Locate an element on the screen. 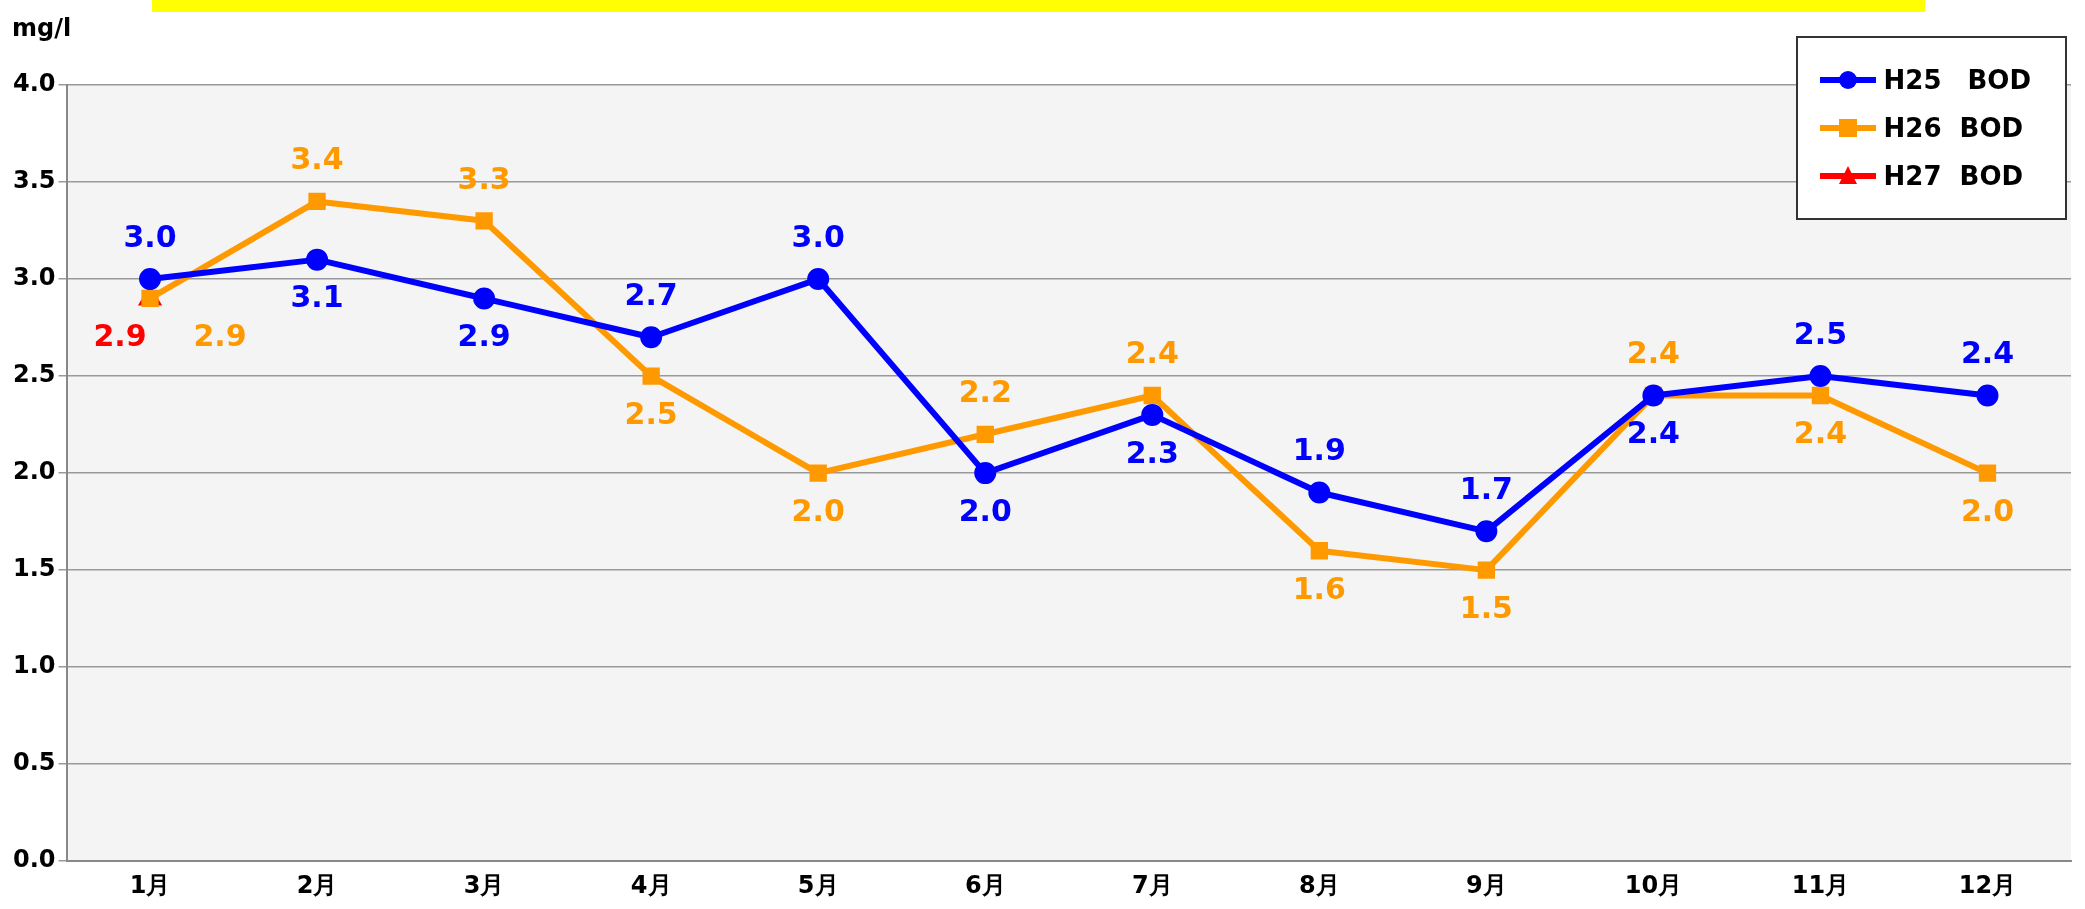 Image resolution: width=2085 pixels, height=909 pixels. x-tick-label: 7月 is located at coordinates (1152, 884).